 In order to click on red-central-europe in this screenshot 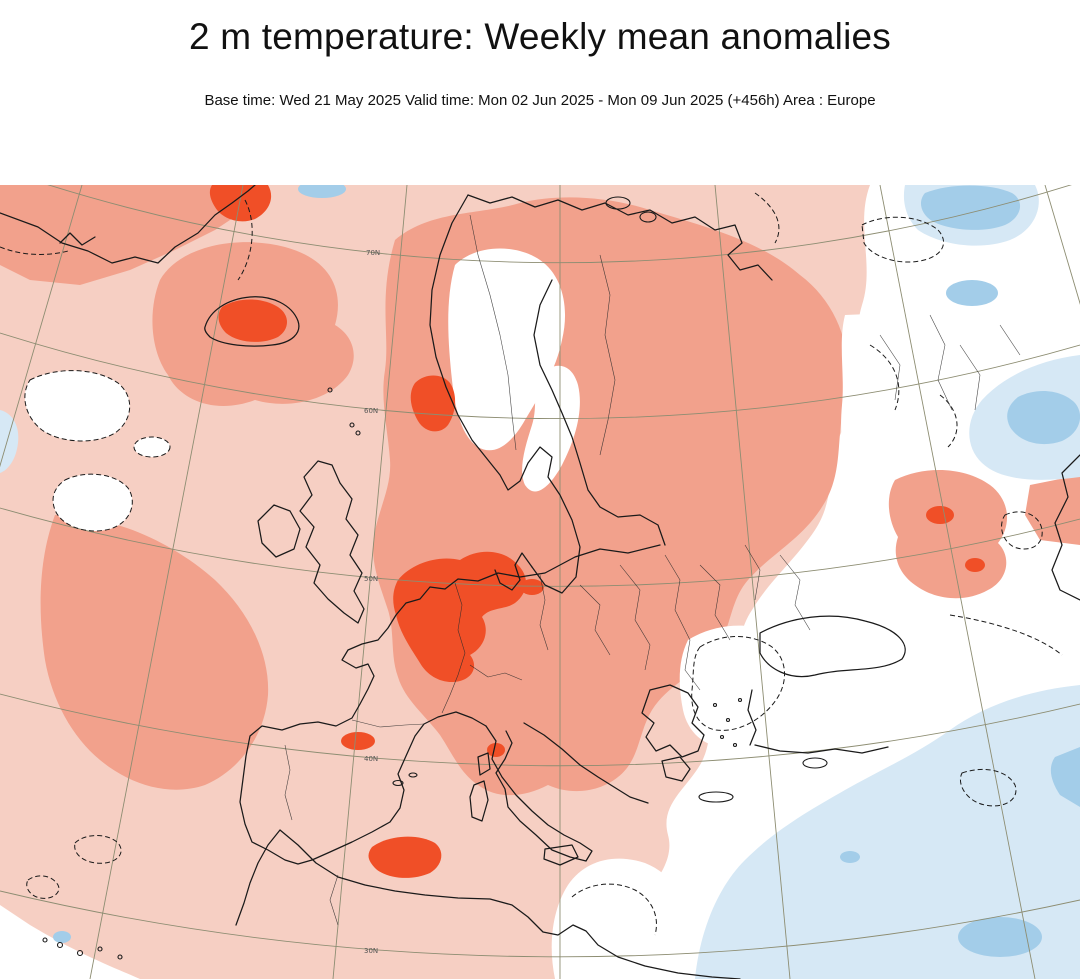, I will do `click(459, 617)`.